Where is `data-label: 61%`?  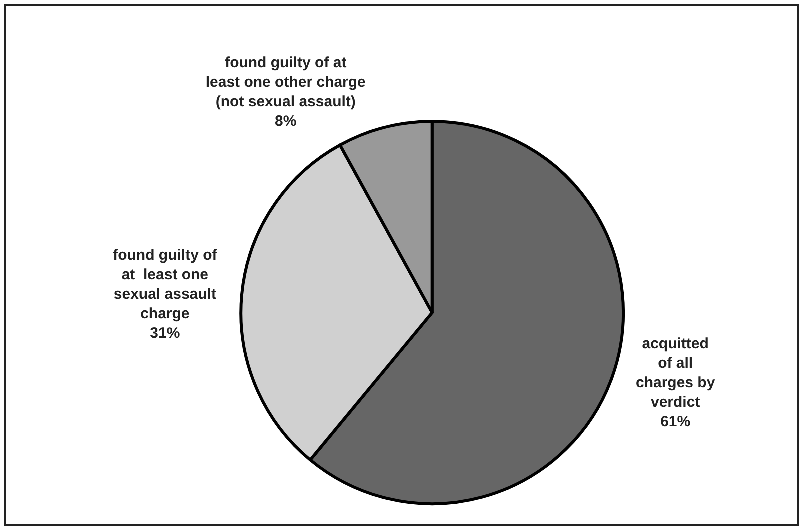
data-label: 61% is located at coordinates (675, 422).